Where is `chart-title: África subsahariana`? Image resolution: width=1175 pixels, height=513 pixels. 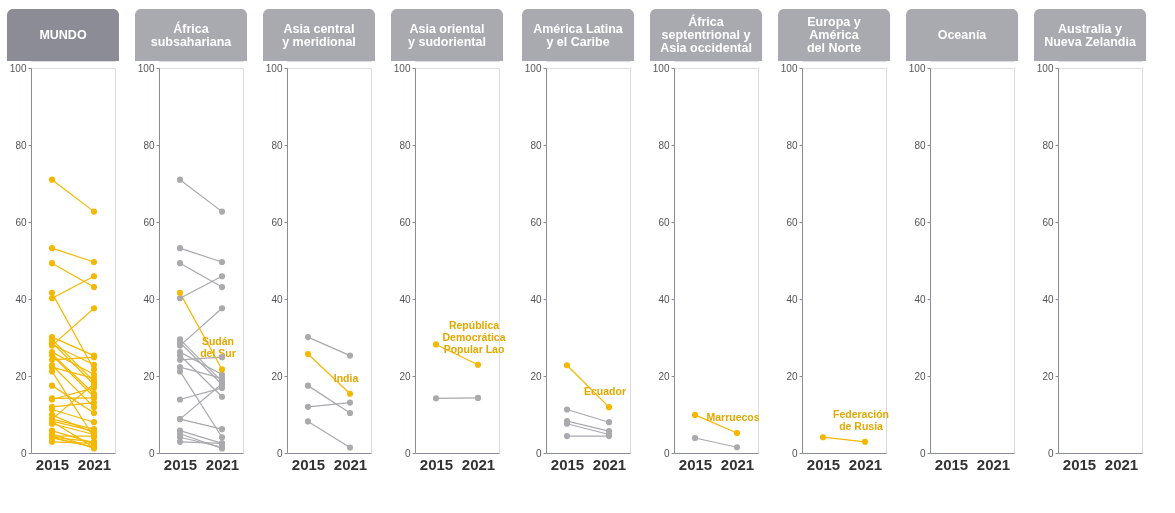 chart-title: África subsahariana is located at coordinates (191, 34).